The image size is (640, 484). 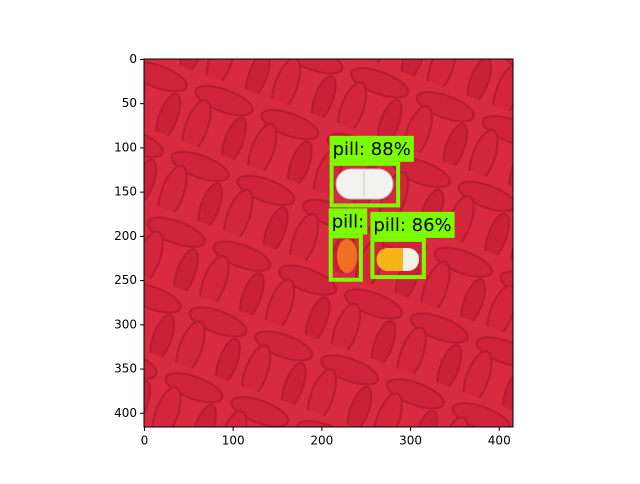 What do you see at coordinates (125, 413) in the screenshot?
I see `y-tick-label: 400` at bounding box center [125, 413].